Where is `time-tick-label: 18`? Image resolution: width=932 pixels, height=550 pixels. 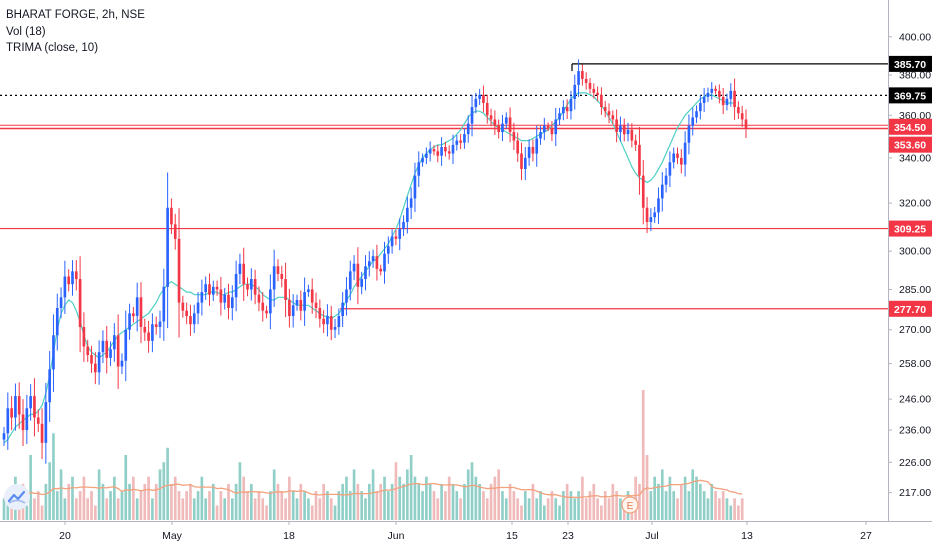
time-tick-label: 18 is located at coordinates (289, 536).